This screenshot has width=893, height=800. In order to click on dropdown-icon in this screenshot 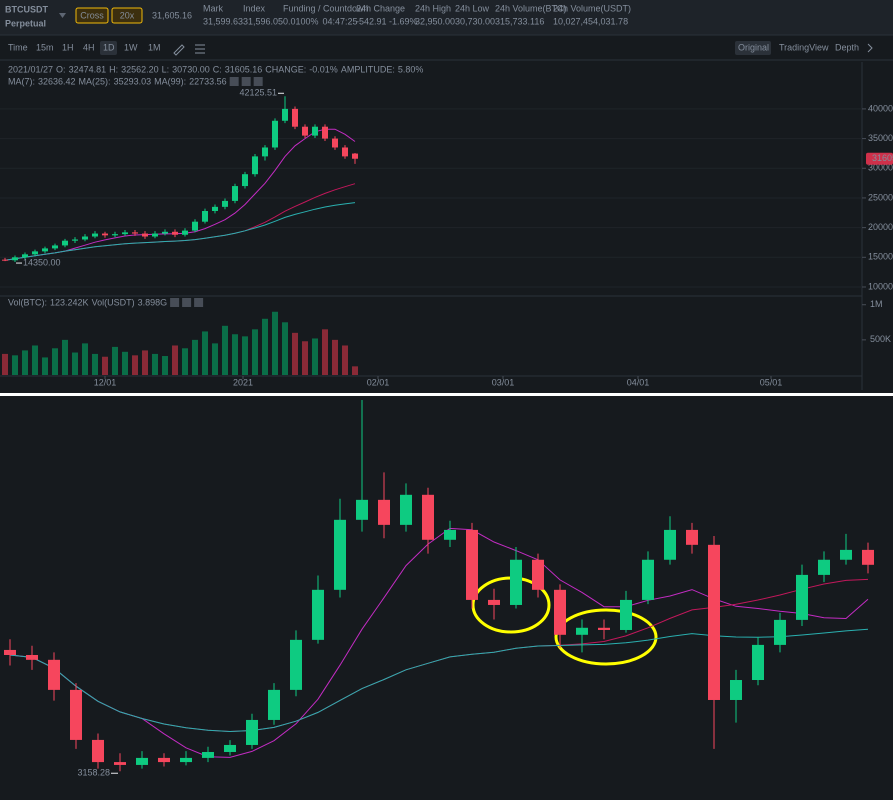, I will do `click(62, 15)`.